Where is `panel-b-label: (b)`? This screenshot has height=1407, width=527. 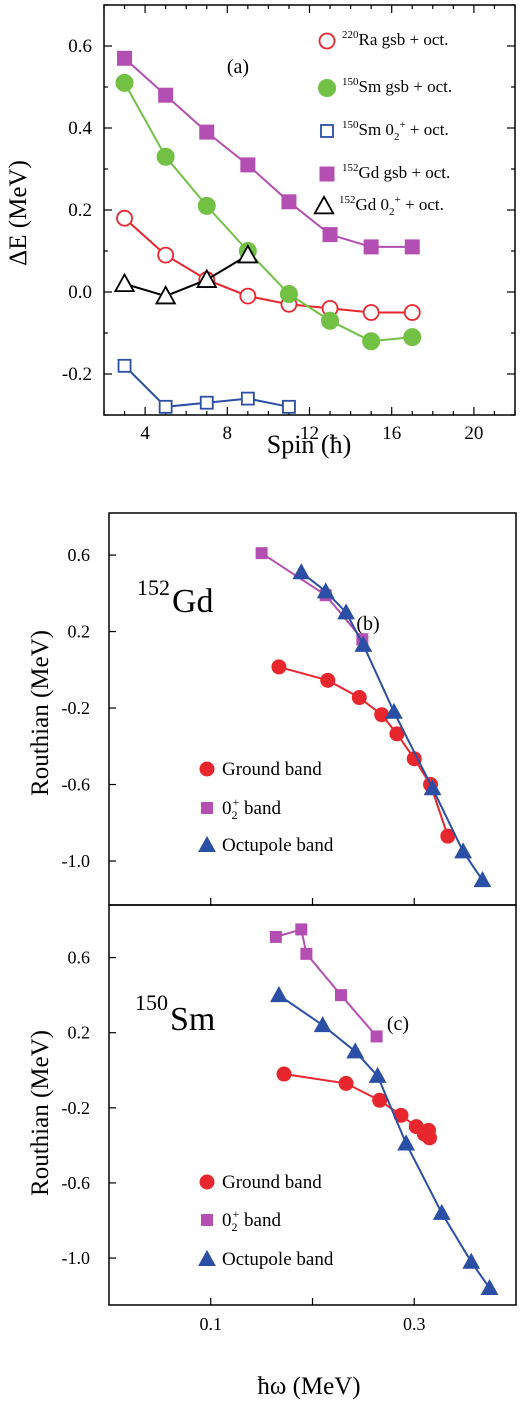
panel-b-label: (b) is located at coordinates (367, 624).